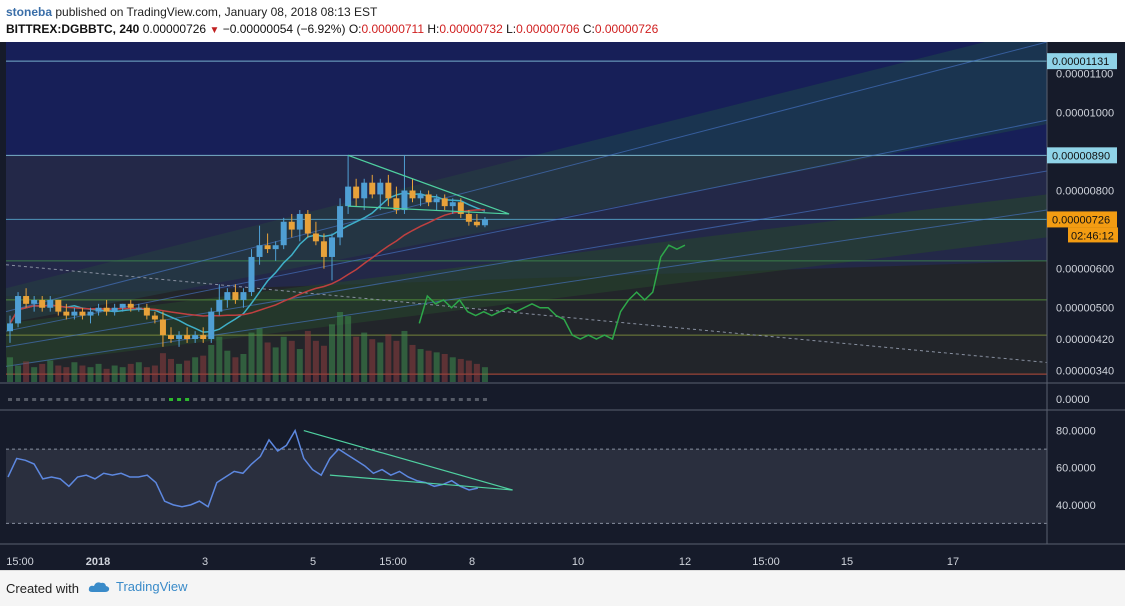  What do you see at coordinates (847, 562) in the screenshot?
I see `time-tick-label: 15` at bounding box center [847, 562].